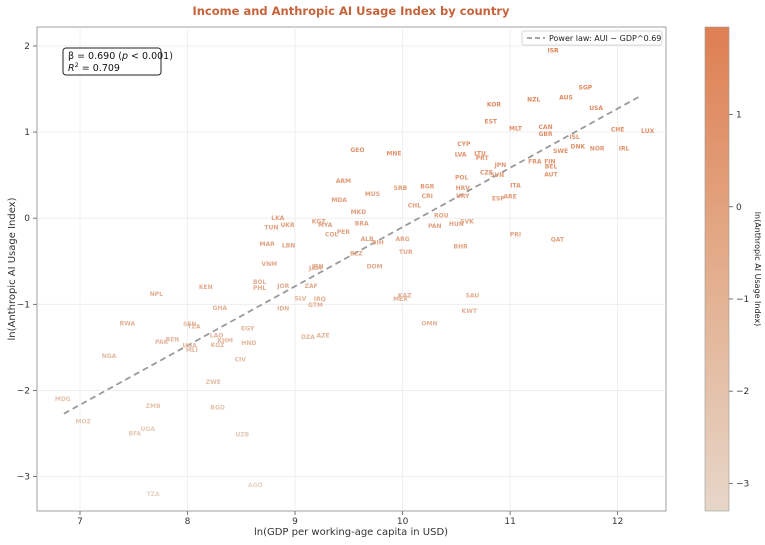 This screenshot has height=545, width=765. What do you see at coordinates (372, 194) in the screenshot?
I see `point-mus: MUS` at bounding box center [372, 194].